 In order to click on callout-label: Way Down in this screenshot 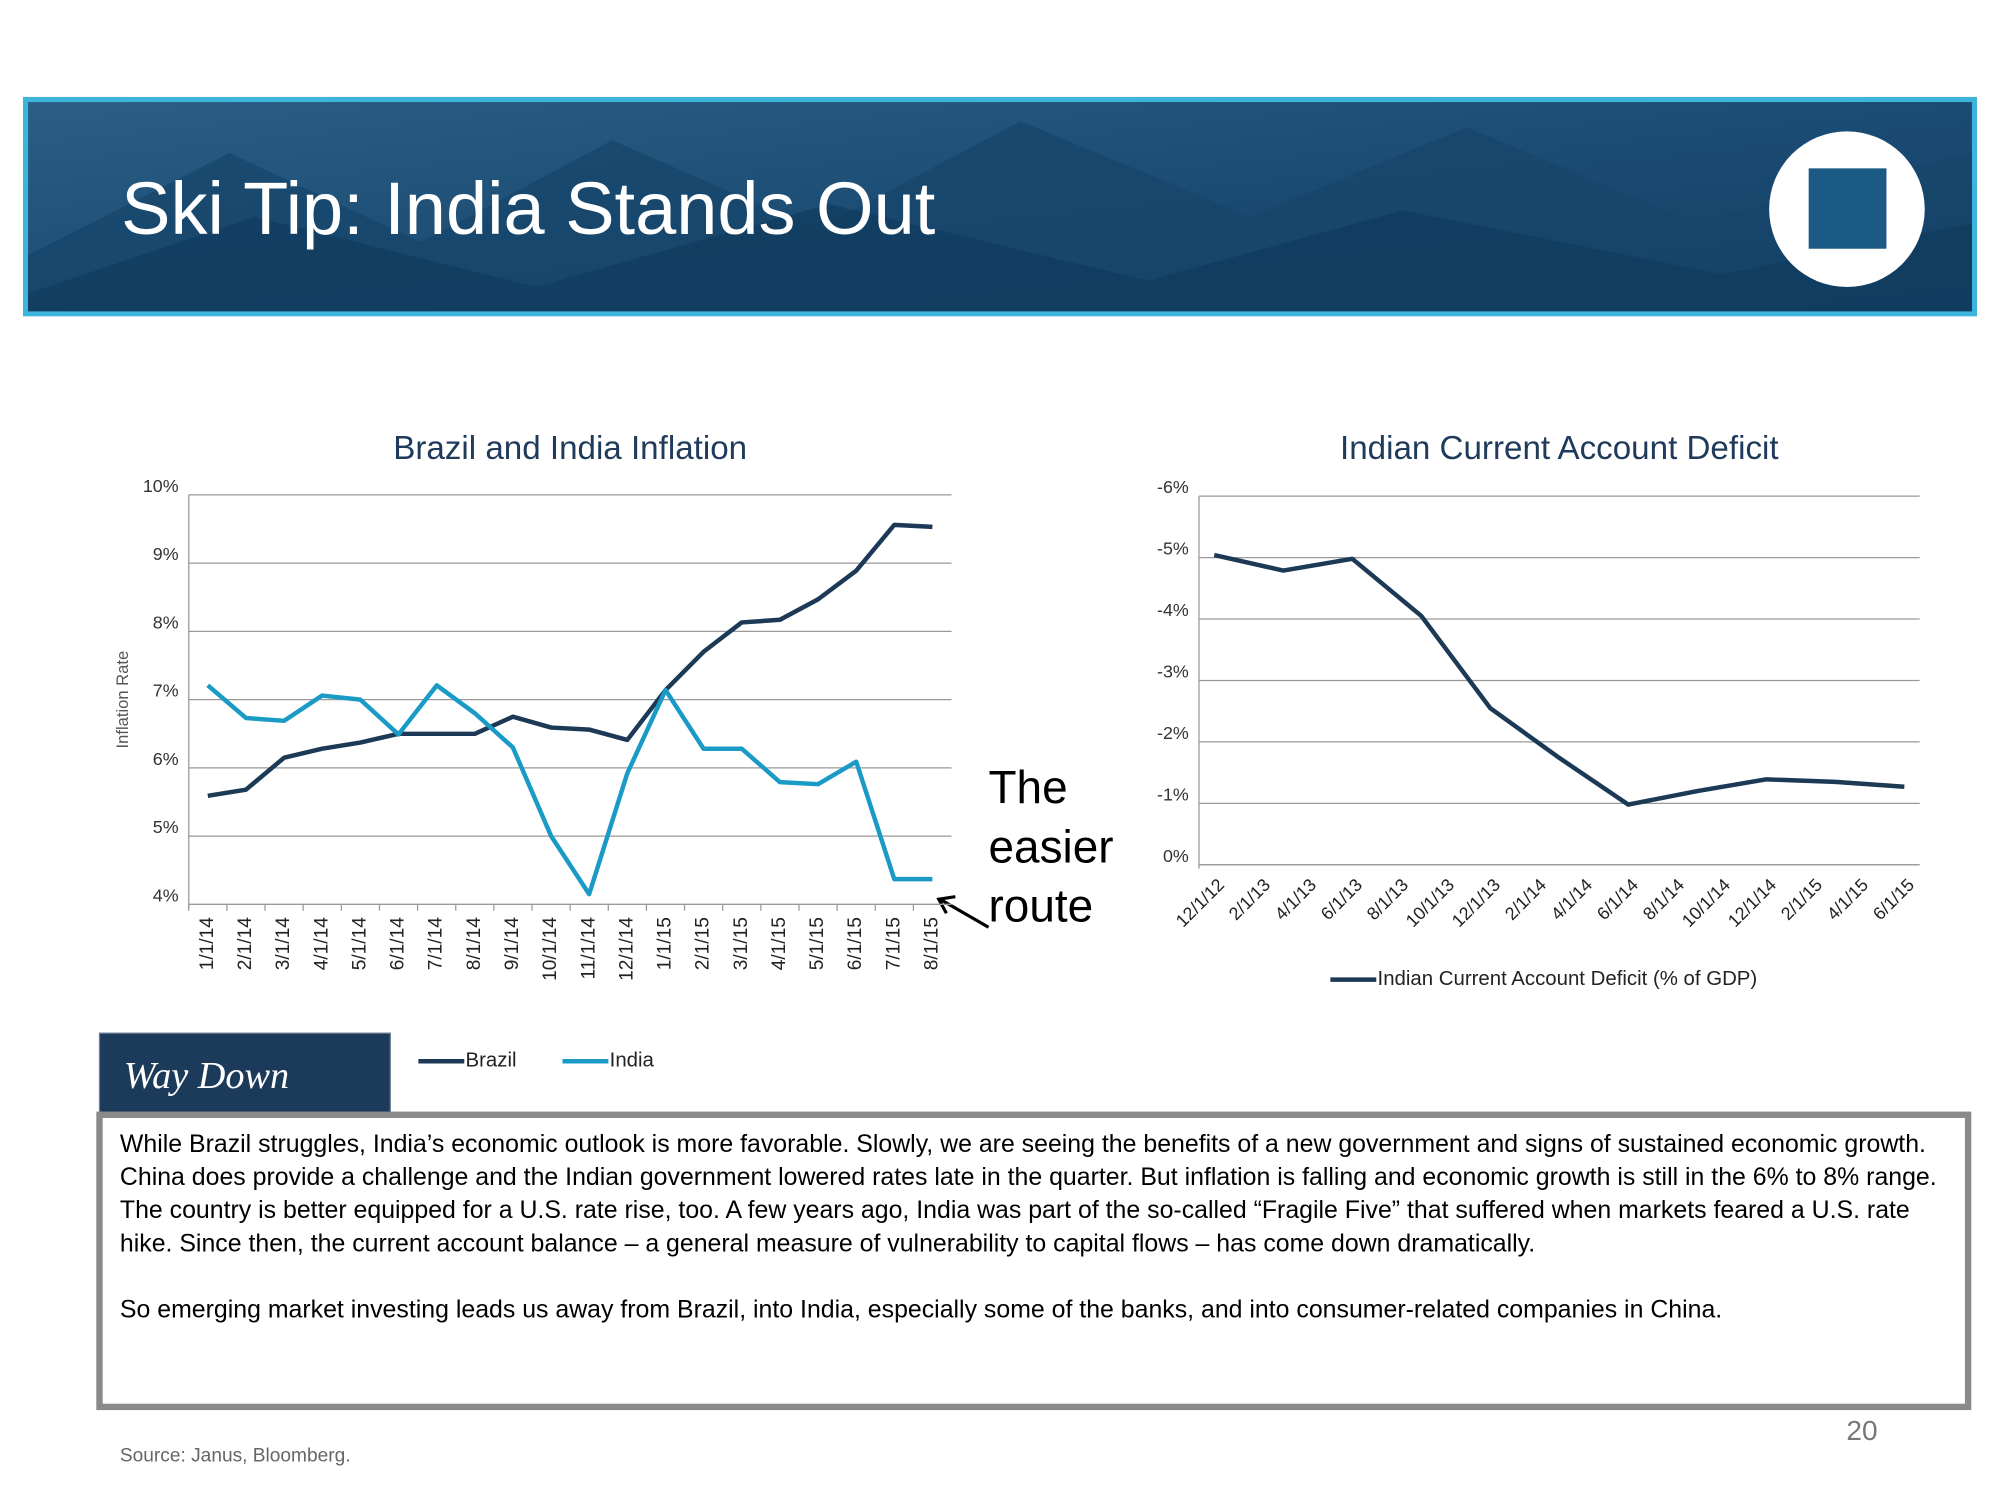, I will do `click(206, 1076)`.